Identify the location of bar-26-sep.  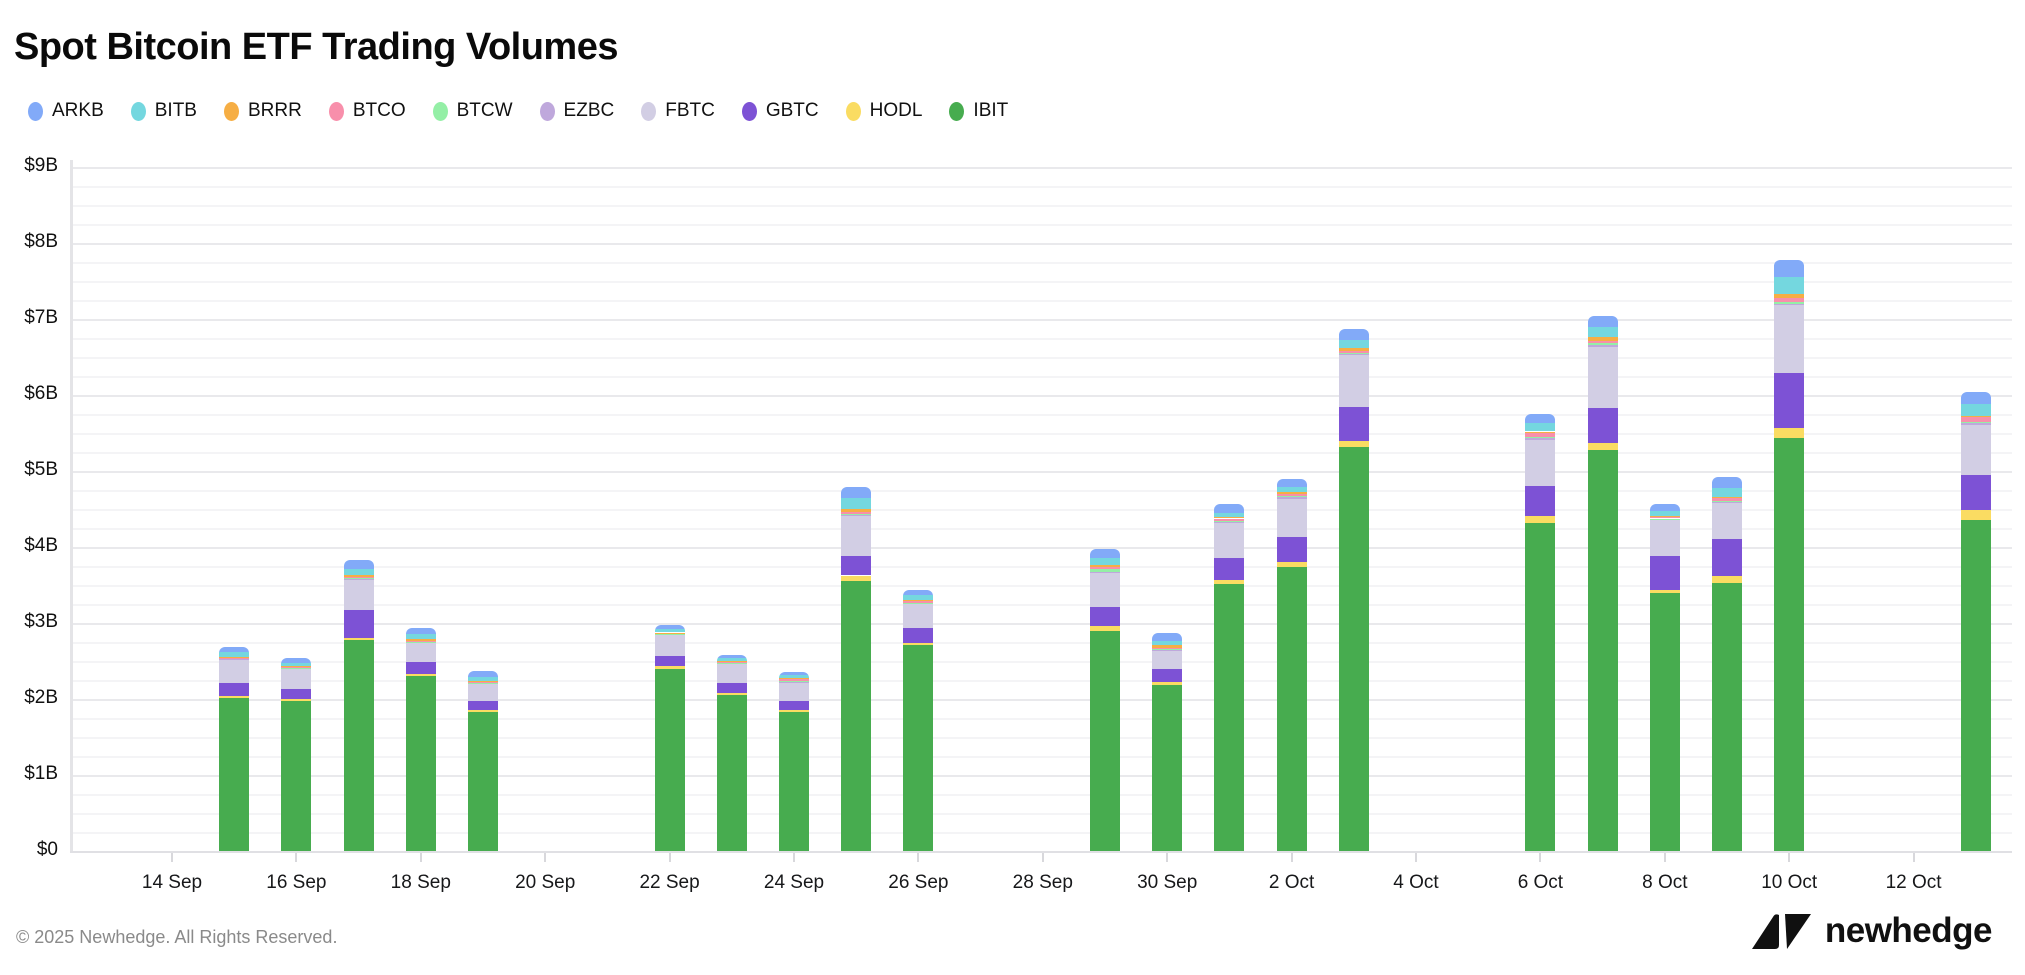
(918, 720).